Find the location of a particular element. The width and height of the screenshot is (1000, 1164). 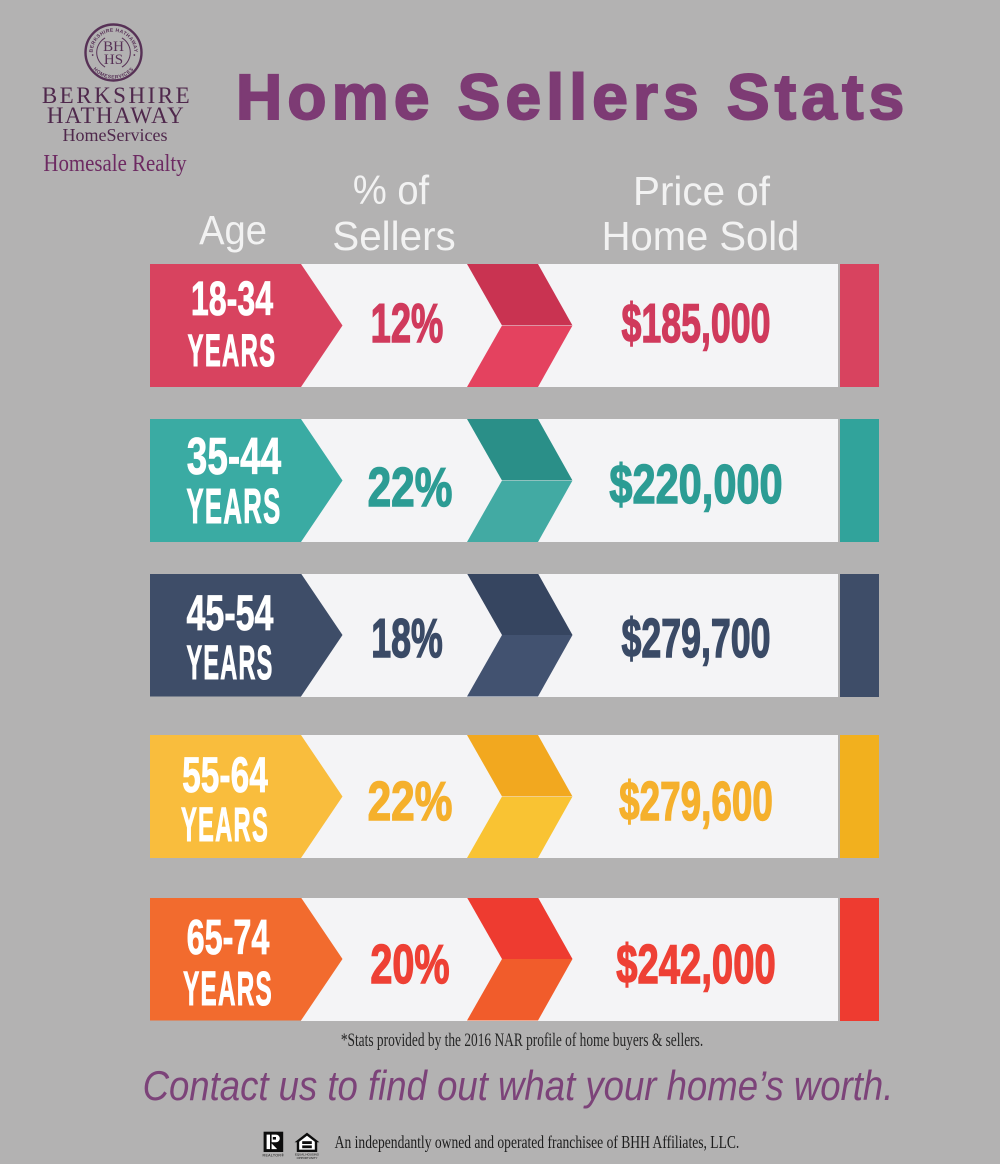

svg-text: REALTOR® is located at coordinates (274, 1155).